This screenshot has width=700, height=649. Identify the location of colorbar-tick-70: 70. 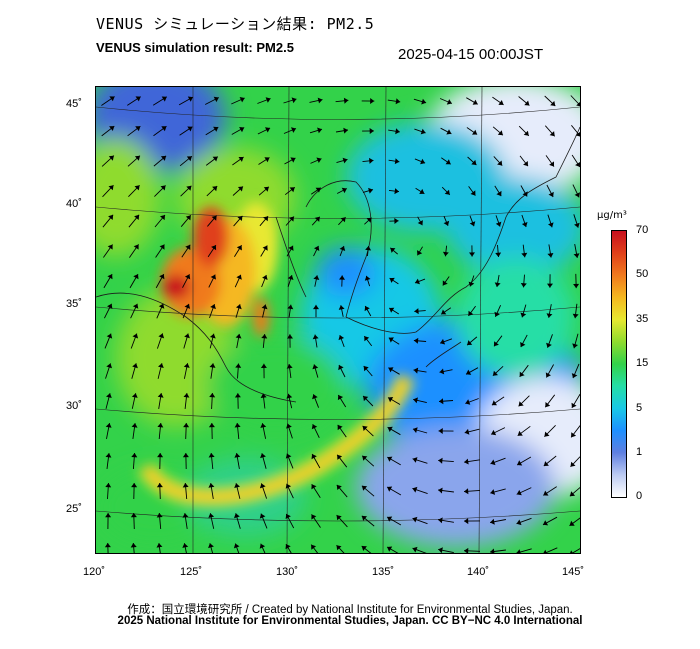
(642, 230).